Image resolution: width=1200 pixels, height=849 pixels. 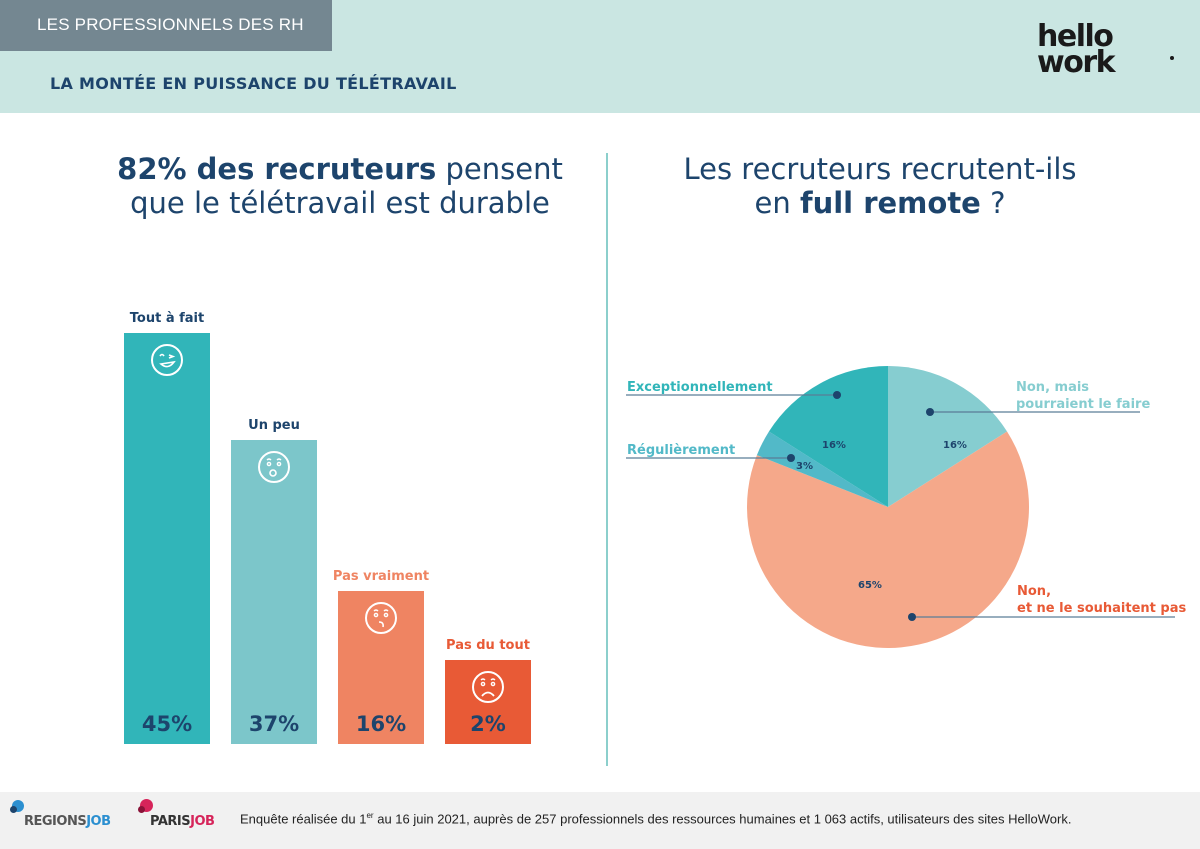 What do you see at coordinates (274, 724) in the screenshot?
I see `bar-value-label: 37%` at bounding box center [274, 724].